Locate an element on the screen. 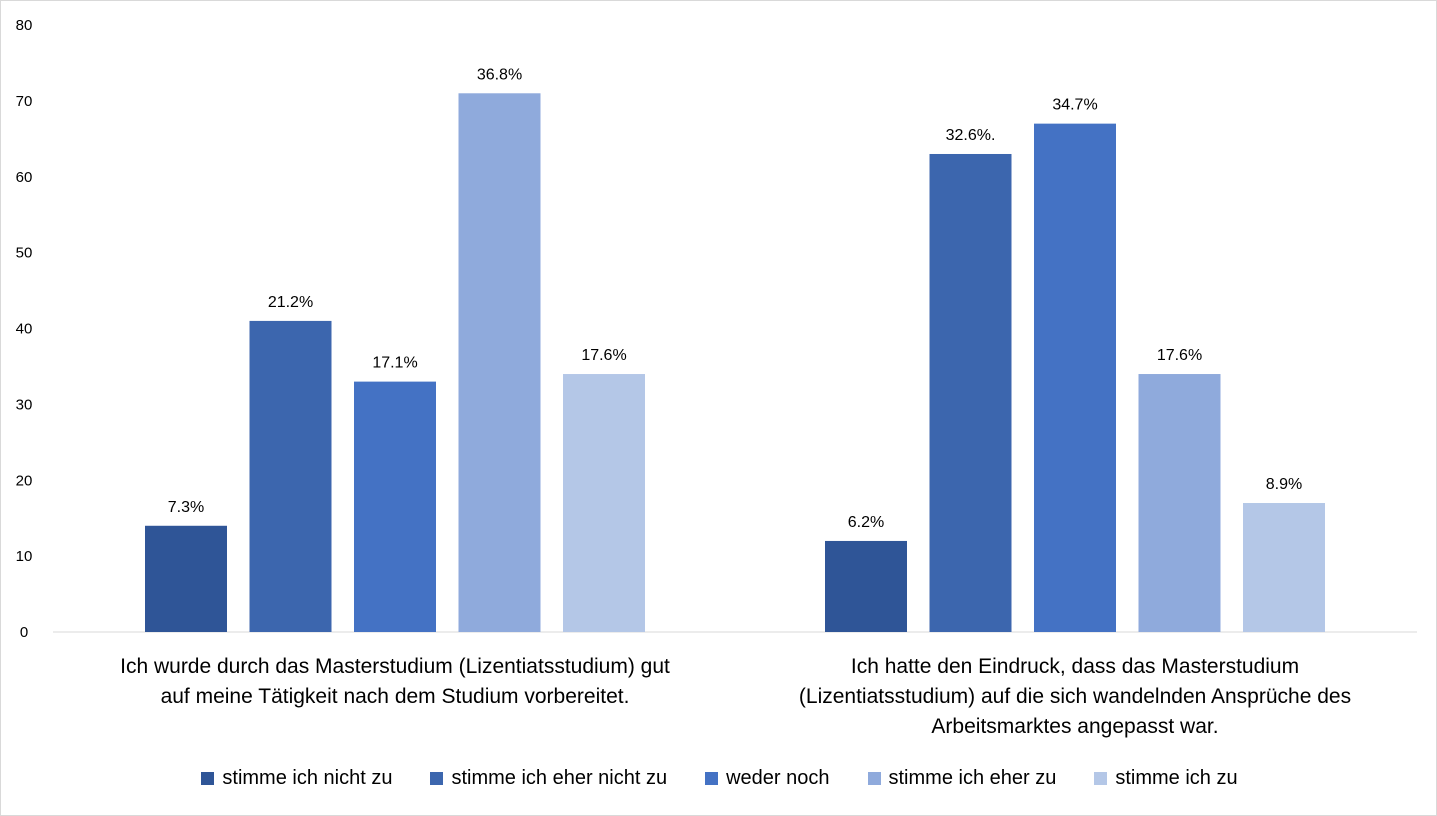 The width and height of the screenshot is (1437, 816). y-tick-label: 30 is located at coordinates (24, 404).